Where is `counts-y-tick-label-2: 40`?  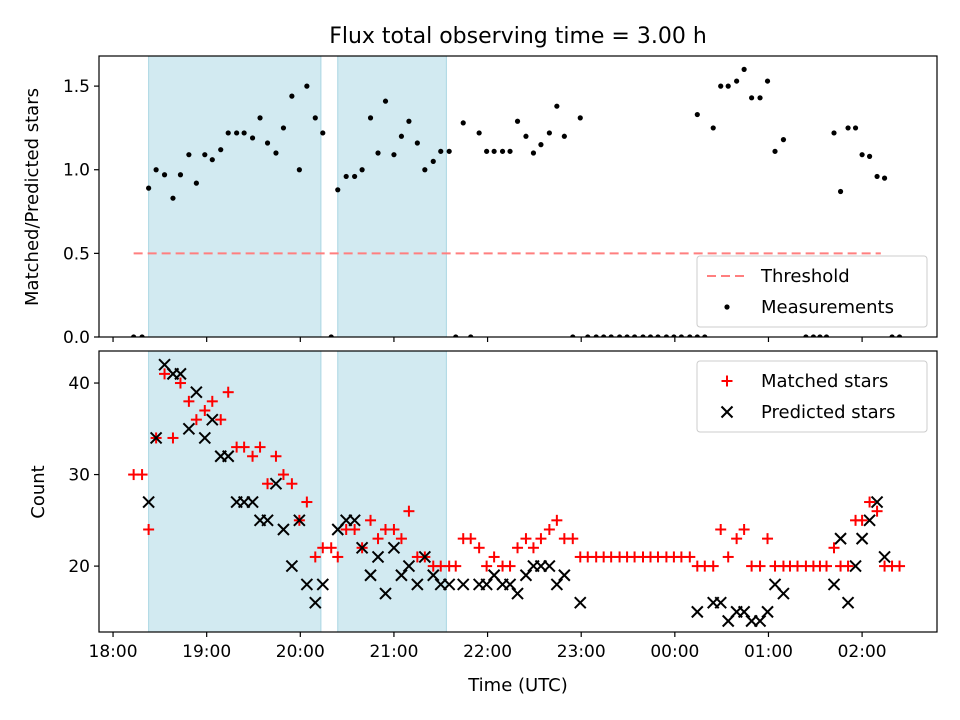
counts-y-tick-label-2: 40 is located at coordinates (79, 384).